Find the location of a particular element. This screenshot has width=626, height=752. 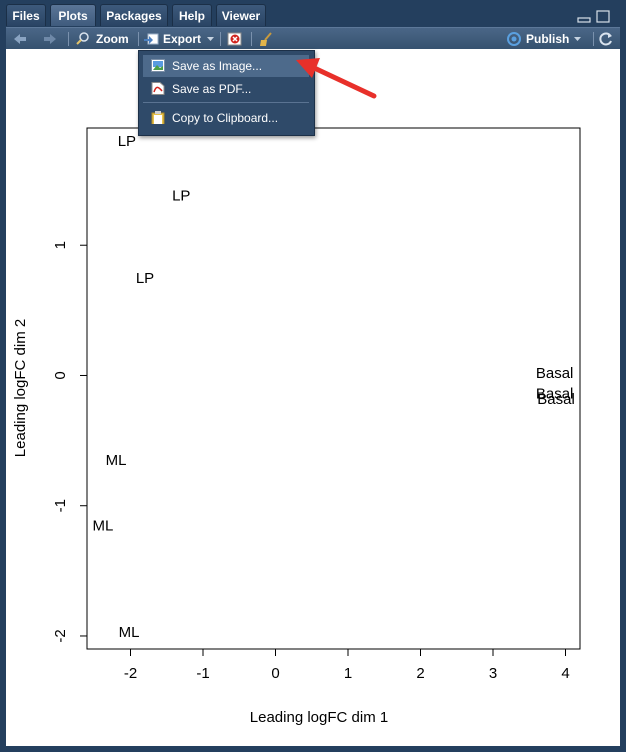

zoom-button: Zoom is located at coordinates (102, 39).